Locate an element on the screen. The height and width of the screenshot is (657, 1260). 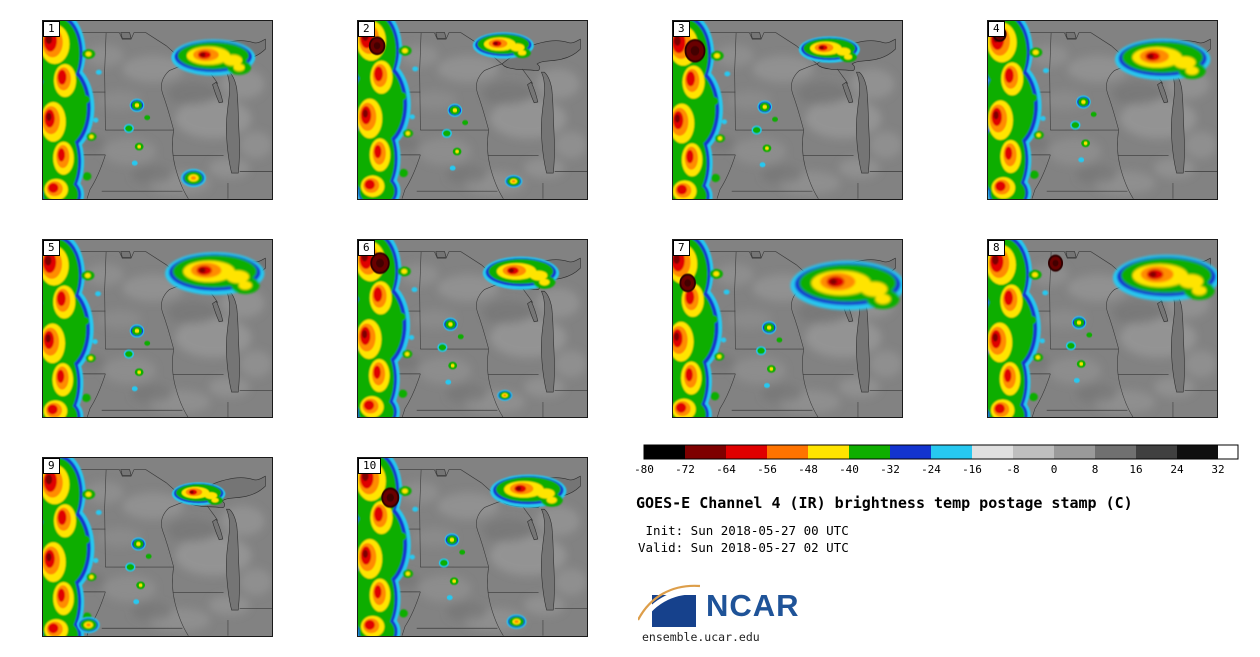
panel-number: 6 is located at coordinates (366, 247).